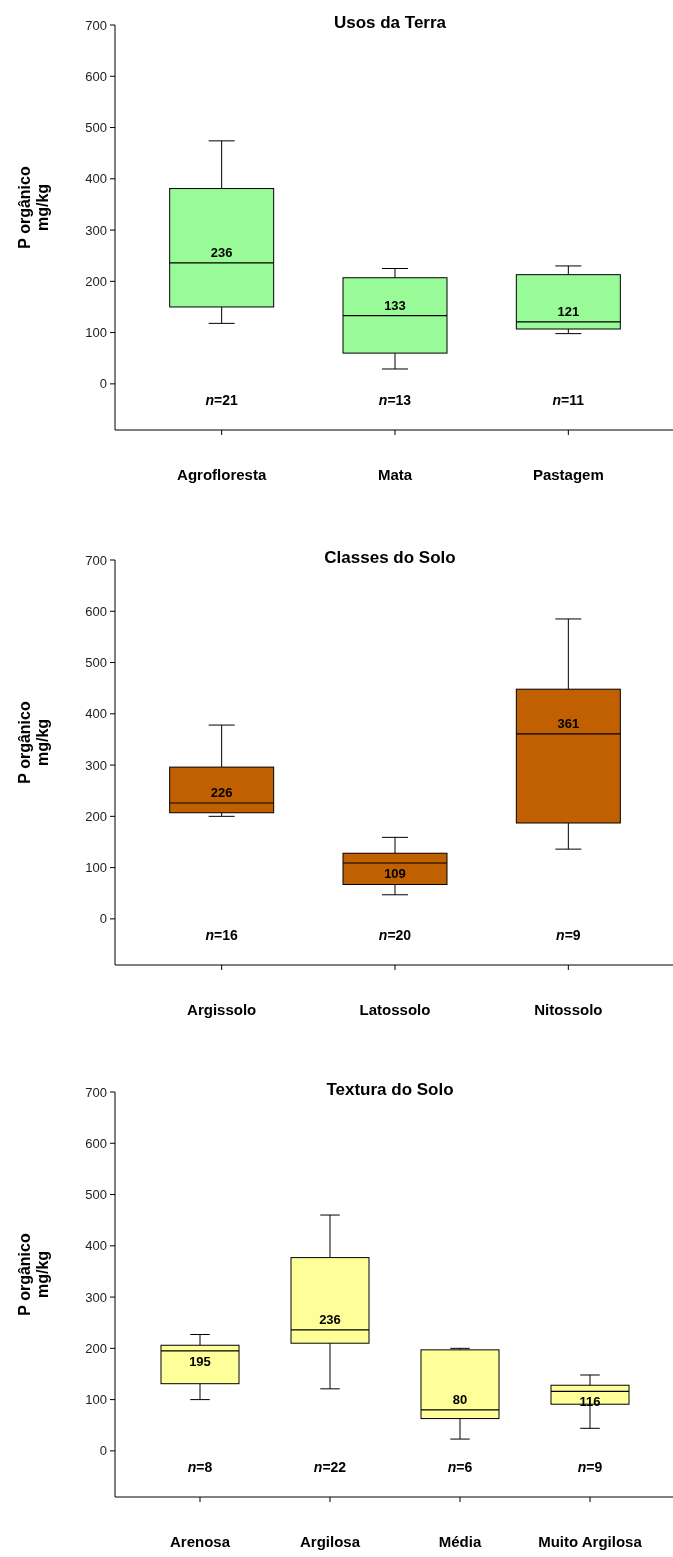 The height and width of the screenshot is (1557, 673). I want to click on x-tick-label: Arenosa, so click(200, 1541).